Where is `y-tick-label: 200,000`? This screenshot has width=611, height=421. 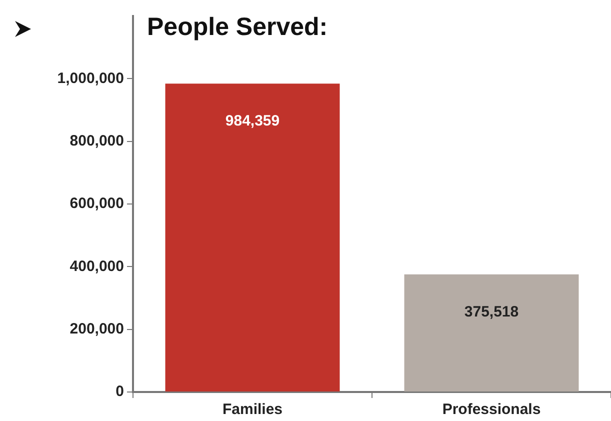
y-tick-label: 200,000 is located at coordinates (97, 329).